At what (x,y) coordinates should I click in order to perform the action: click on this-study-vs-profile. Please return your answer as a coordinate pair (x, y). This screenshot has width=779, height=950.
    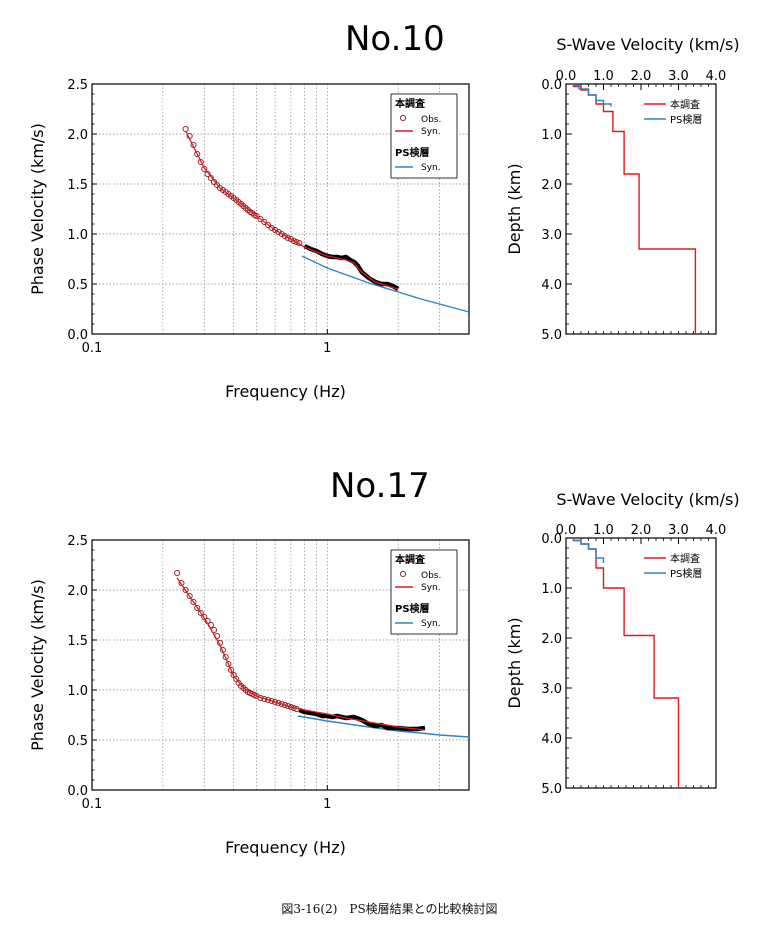
    Looking at the image, I should click on (626, 663).